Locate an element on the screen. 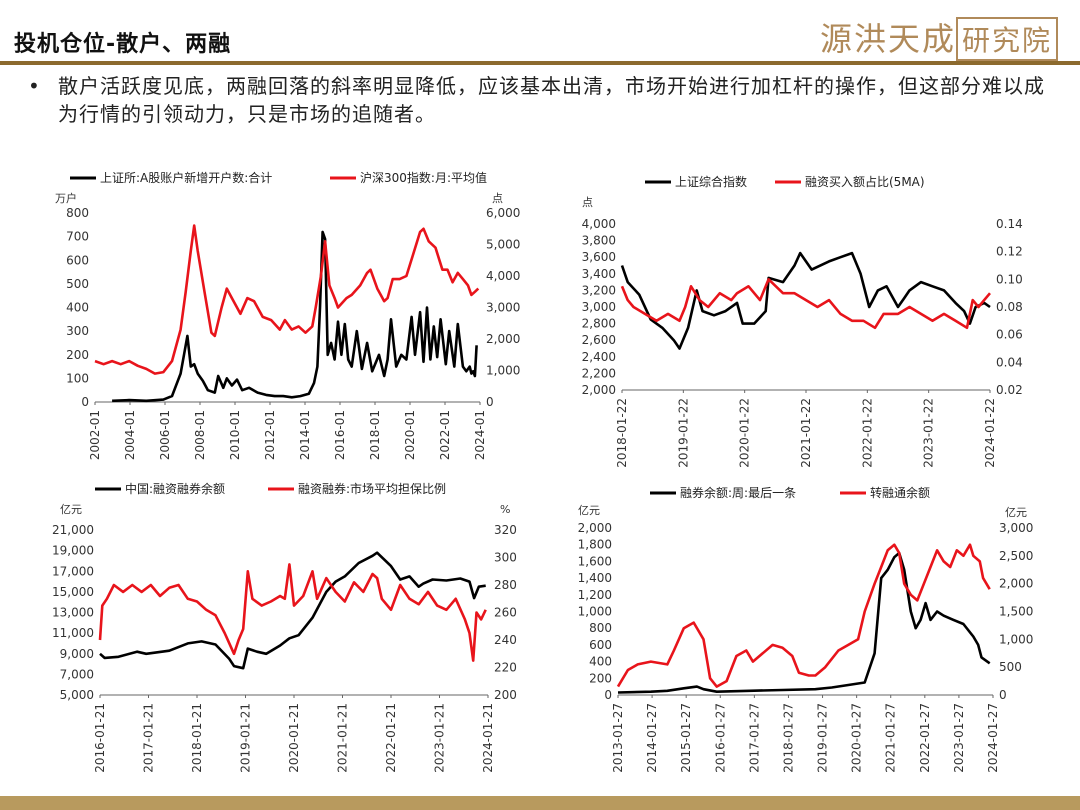  x-tick-2-6: 2024-01-22 is located at coordinates (990, 433).